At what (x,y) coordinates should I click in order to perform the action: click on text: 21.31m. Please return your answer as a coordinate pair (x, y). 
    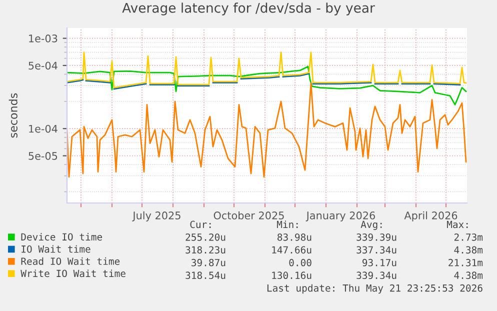
    Looking at the image, I should click on (465, 262).